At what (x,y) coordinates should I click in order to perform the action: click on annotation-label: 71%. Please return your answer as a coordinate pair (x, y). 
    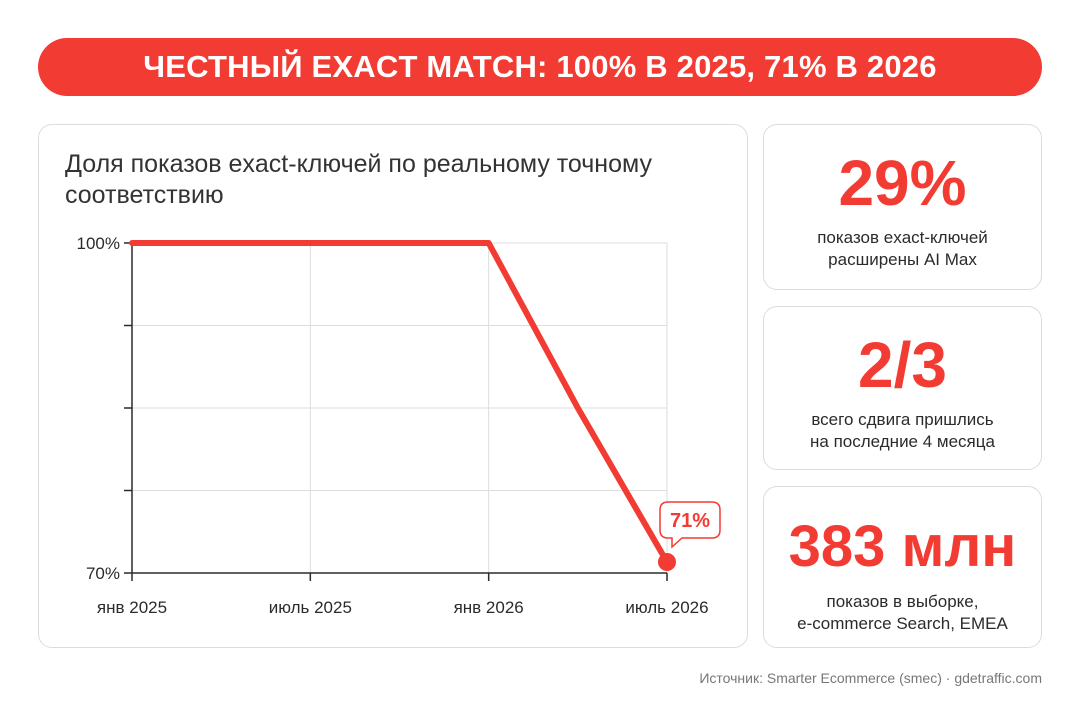
    Looking at the image, I should click on (690, 521).